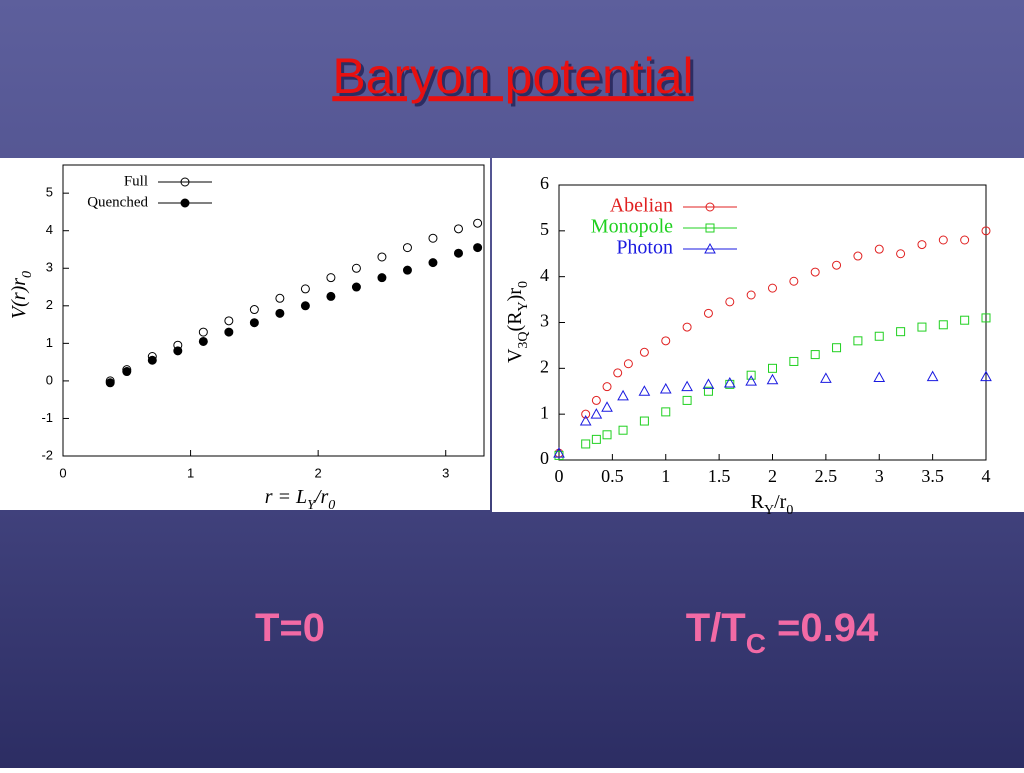 The image size is (1024, 773). I want to click on slide-title: Baryon potential, so click(512, 76).